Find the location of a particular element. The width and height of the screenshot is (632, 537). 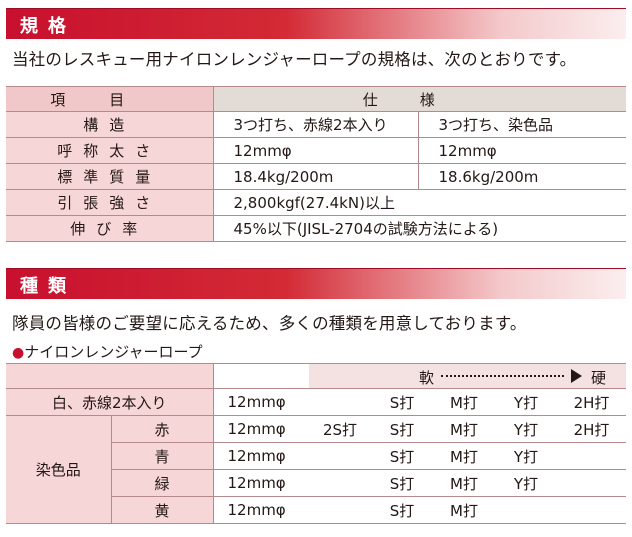

spec-row-label: 標準質量 is located at coordinates (110, 176).